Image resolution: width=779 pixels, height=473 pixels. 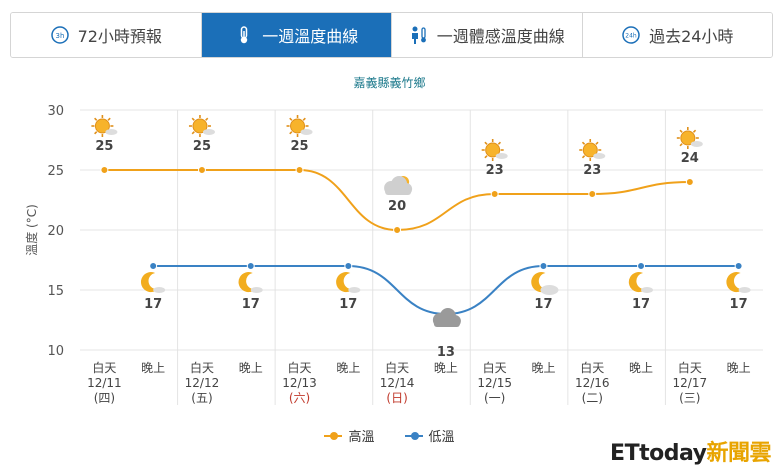 What do you see at coordinates (413, 435) in the screenshot?
I see `legend-low-marker` at bounding box center [413, 435].